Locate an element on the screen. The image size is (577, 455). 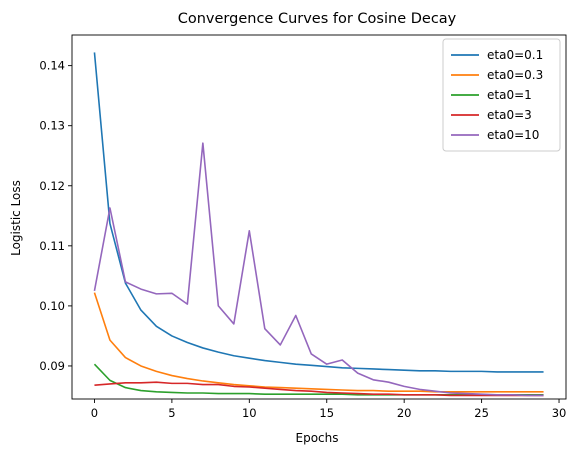
y-tick-label: 0.10 is located at coordinates (52, 306).